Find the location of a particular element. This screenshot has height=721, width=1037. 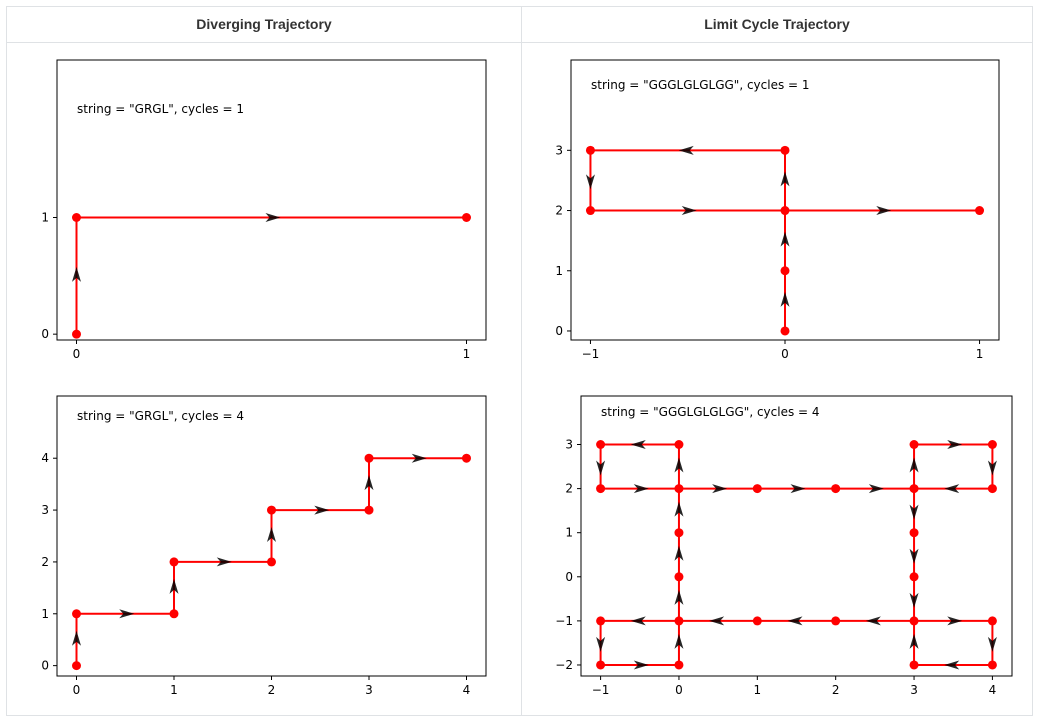

header-diverging: Diverging Trajectory is located at coordinates (264, 24).